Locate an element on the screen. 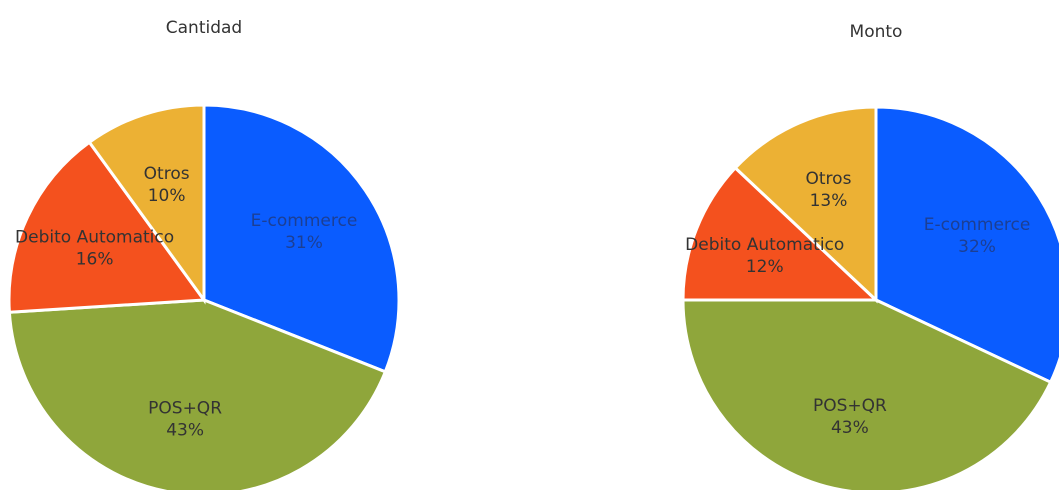 The height and width of the screenshot is (490, 1059). chart-title: Cantidad is located at coordinates (204, 28).